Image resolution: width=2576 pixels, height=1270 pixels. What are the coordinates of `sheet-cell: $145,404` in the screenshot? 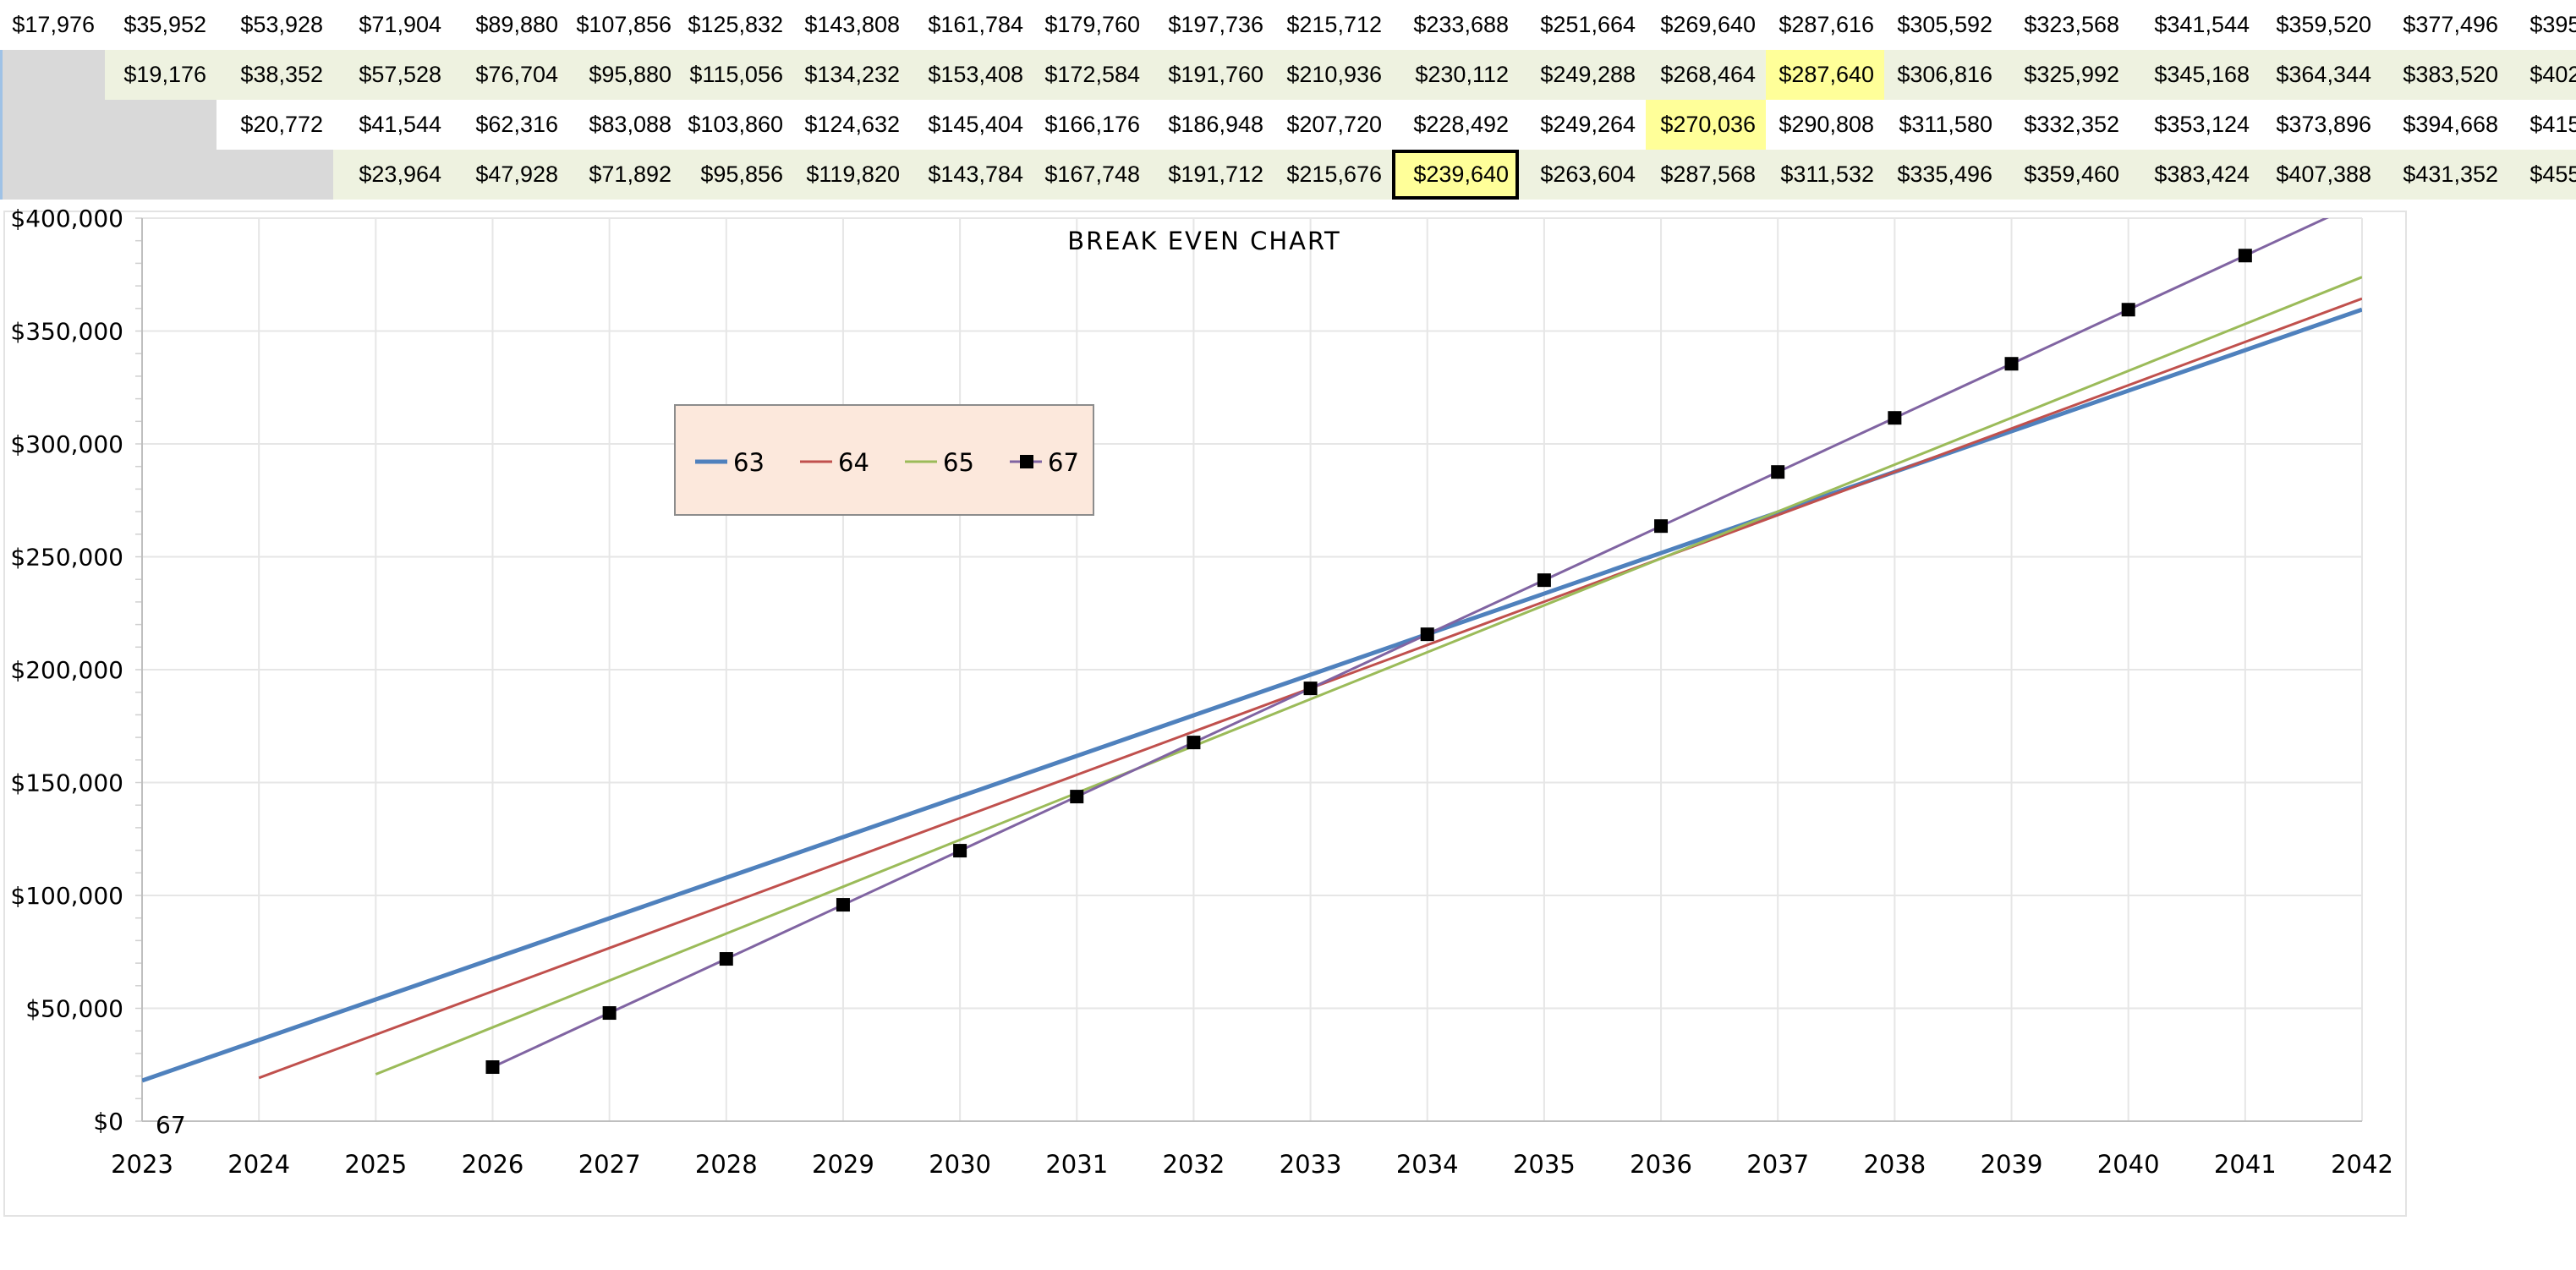 It's located at (971, 125).